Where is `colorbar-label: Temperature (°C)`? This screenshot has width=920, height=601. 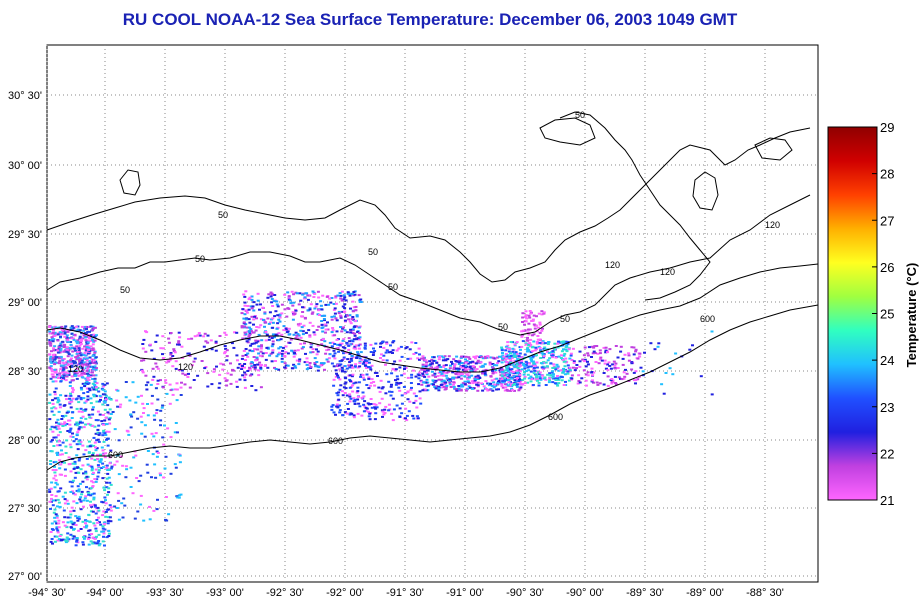 colorbar-label: Temperature (°C) is located at coordinates (911, 315).